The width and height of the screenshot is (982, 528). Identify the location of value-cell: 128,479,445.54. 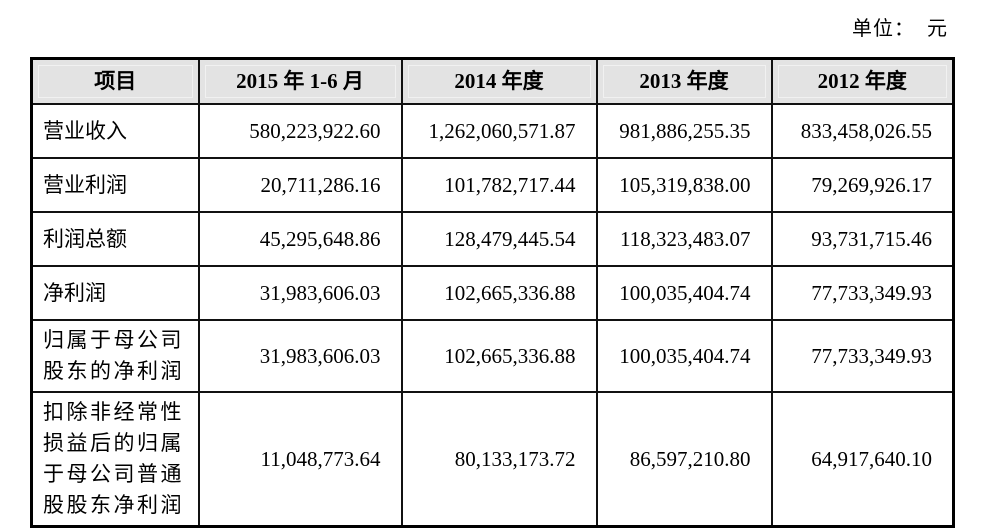
(499, 239).